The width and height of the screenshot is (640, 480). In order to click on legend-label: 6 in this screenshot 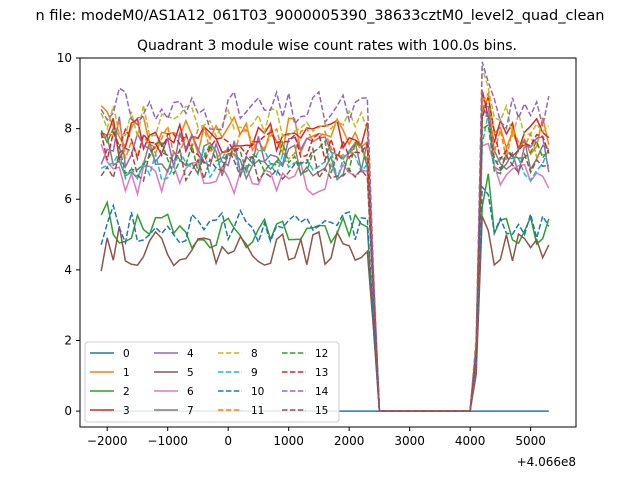, I will do `click(190, 392)`.